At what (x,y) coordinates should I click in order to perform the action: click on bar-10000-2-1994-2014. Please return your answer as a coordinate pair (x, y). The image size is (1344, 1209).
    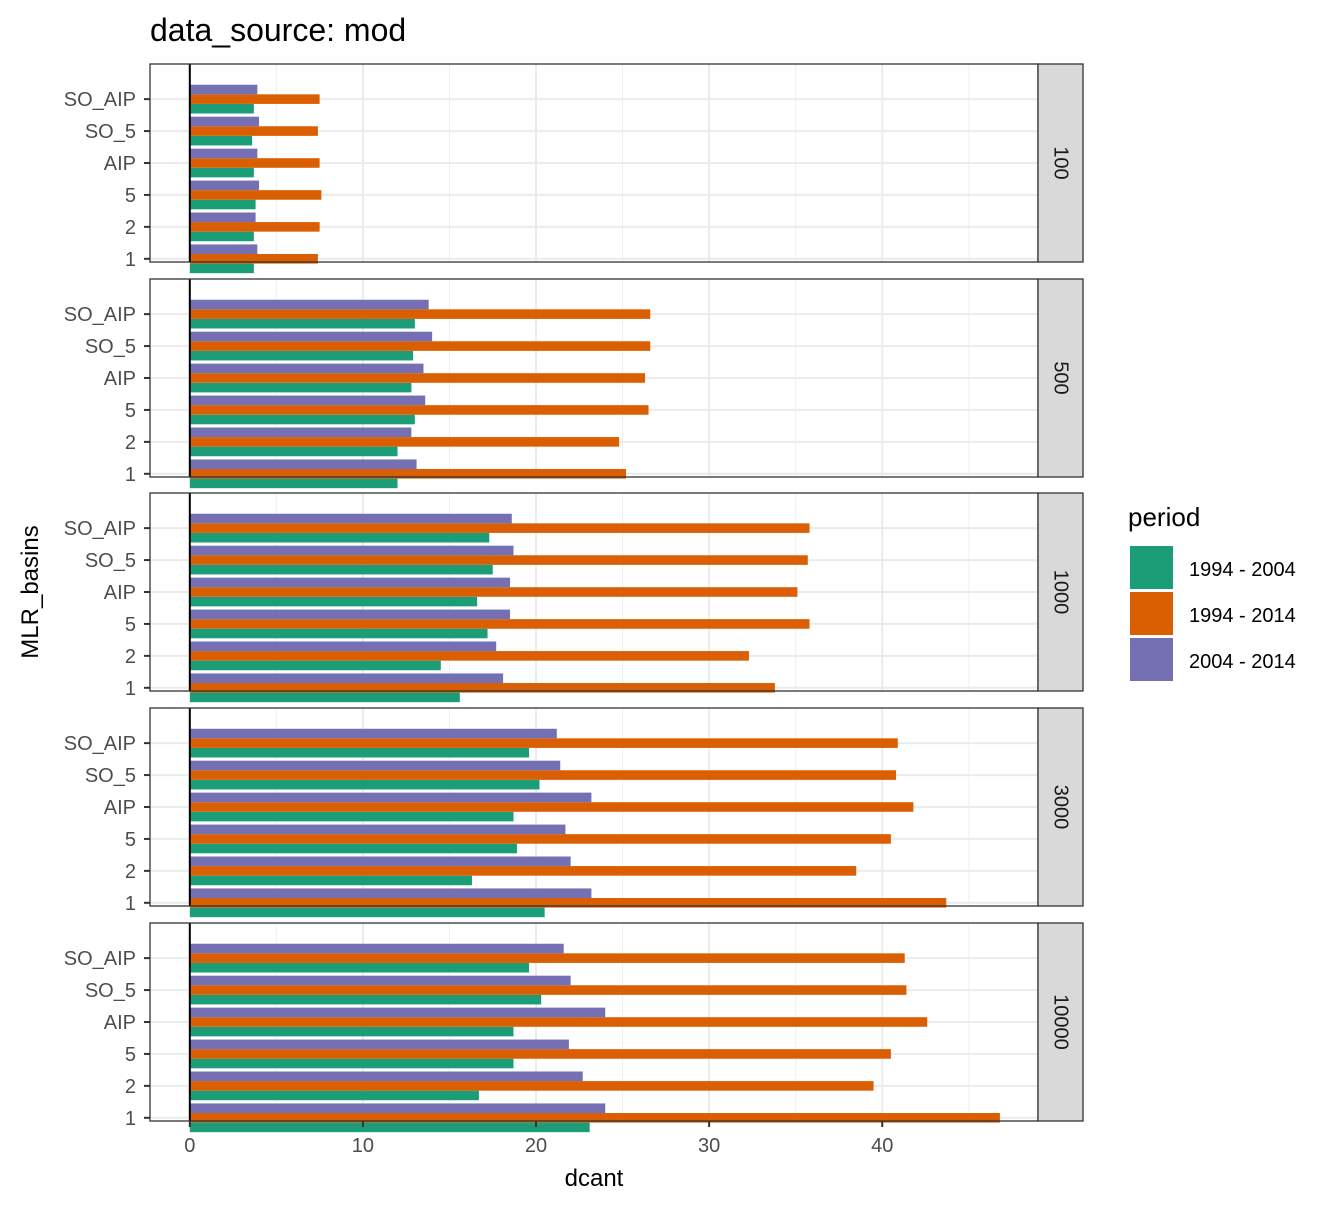
    Looking at the image, I should click on (531, 1086).